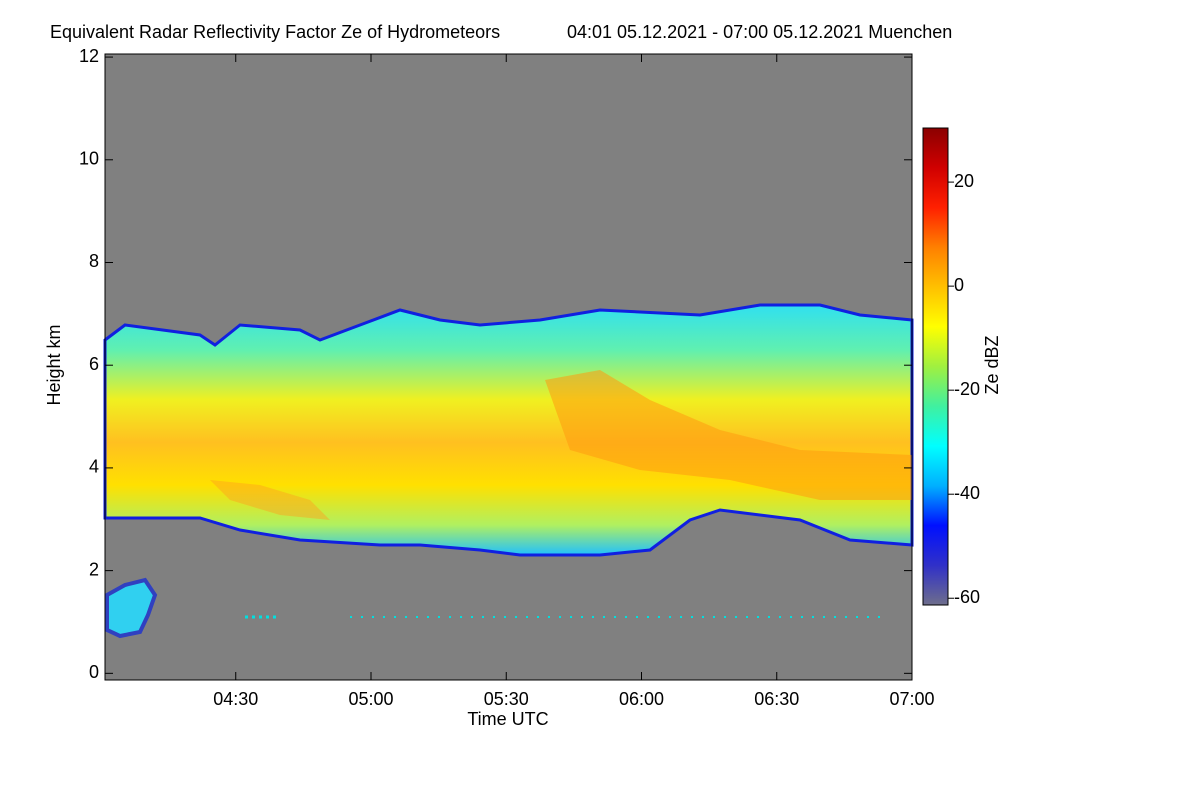  Describe the element at coordinates (54, 364) in the screenshot. I see `y-axis-label: Height km` at that location.